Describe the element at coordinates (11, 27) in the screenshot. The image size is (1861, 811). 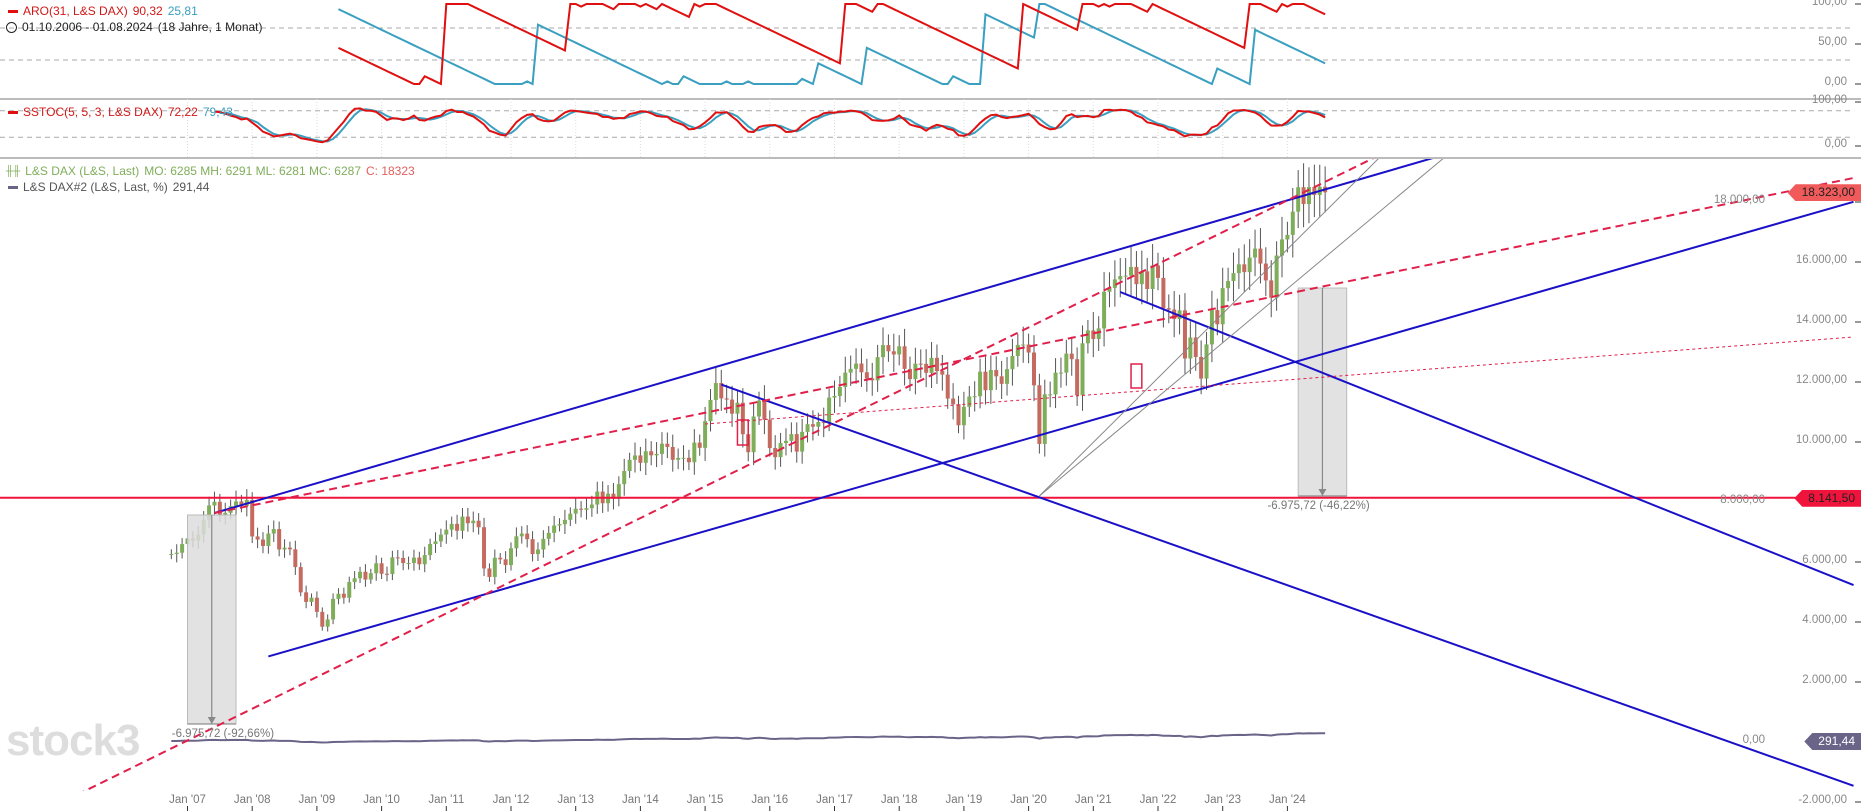
I see `clock-icon` at that location.